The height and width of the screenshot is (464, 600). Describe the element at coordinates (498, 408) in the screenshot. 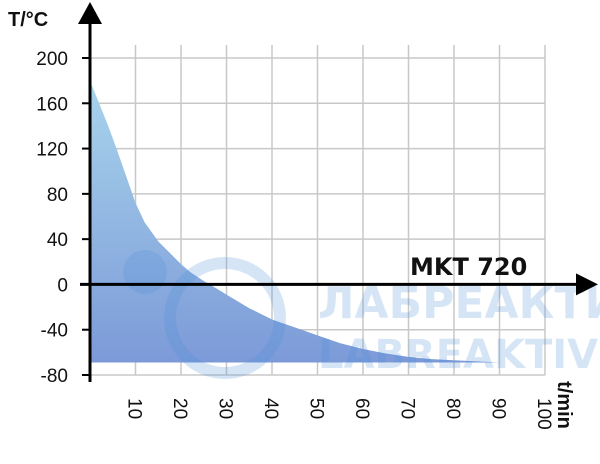

I see `x-tick-label: 90` at that location.